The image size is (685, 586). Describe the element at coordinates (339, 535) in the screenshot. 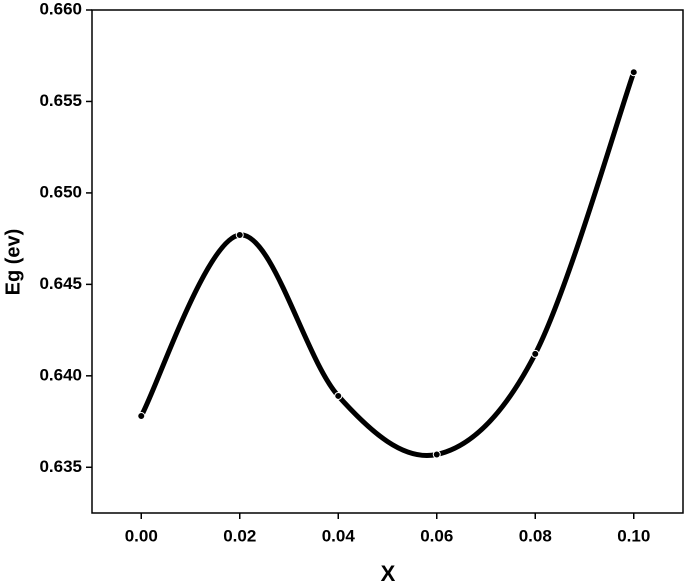

I see `x-tick-label: 0.04` at that location.